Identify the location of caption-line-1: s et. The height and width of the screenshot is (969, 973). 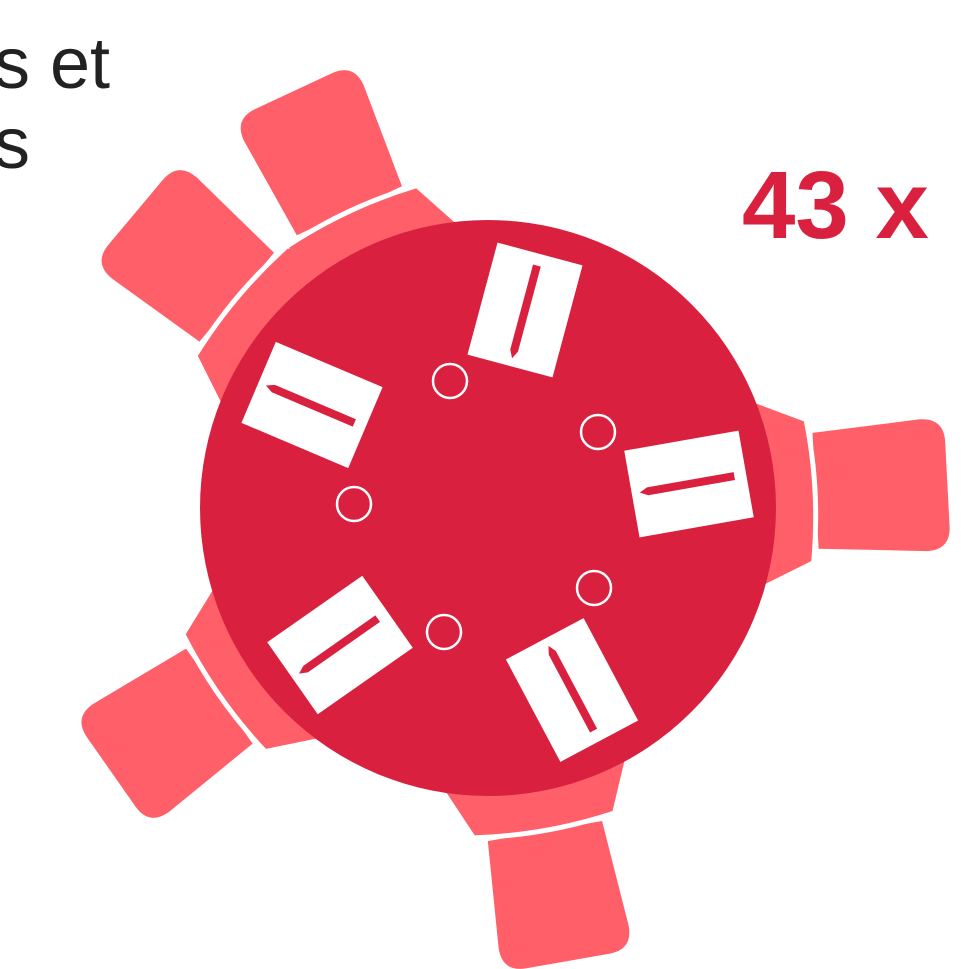
(55, 64).